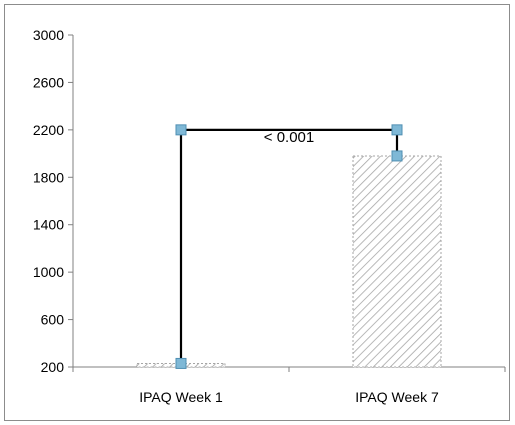  I want to click on y-tick-label: 2200, so click(48, 130).